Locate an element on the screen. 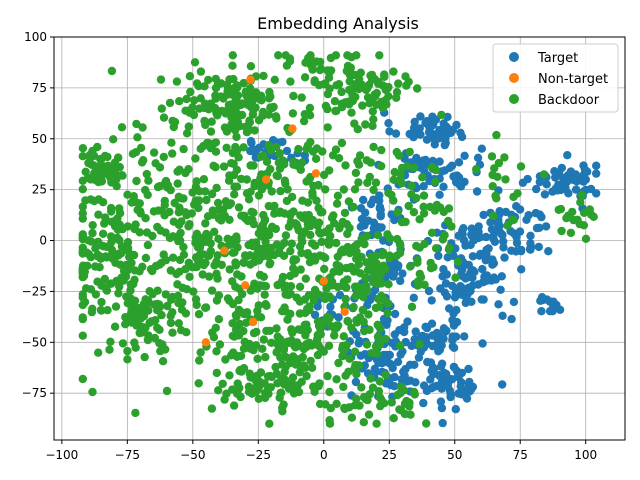 The width and height of the screenshot is (640, 480). y-tick-label: −25 is located at coordinates (34, 291).